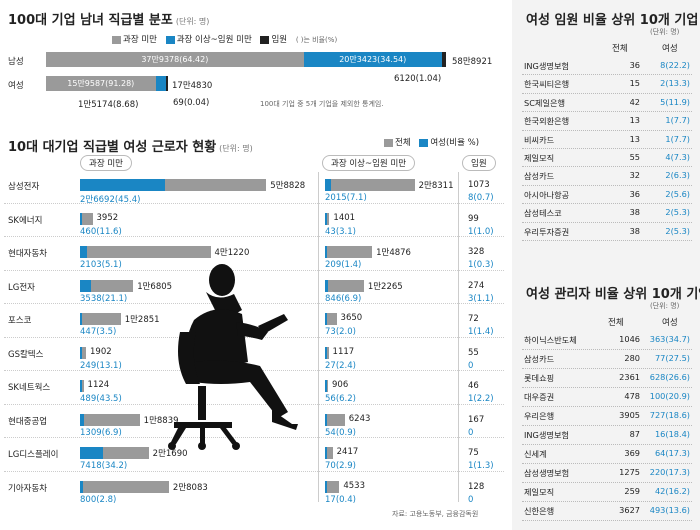 The height and width of the screenshot is (530, 700). I want to click on female-value-label: 2만6692(45.4), so click(110, 200).